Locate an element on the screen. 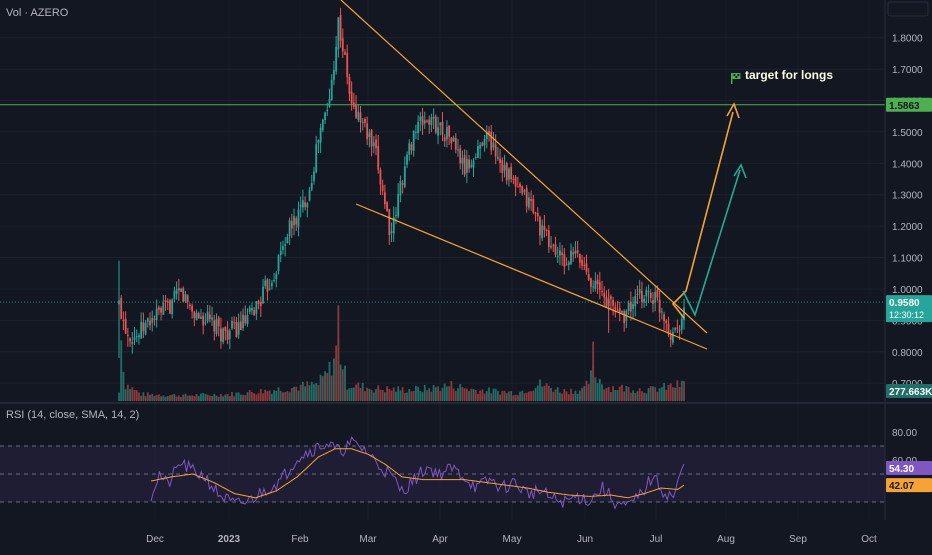  rsi-ma-value-tag-bg is located at coordinates (909, 485).